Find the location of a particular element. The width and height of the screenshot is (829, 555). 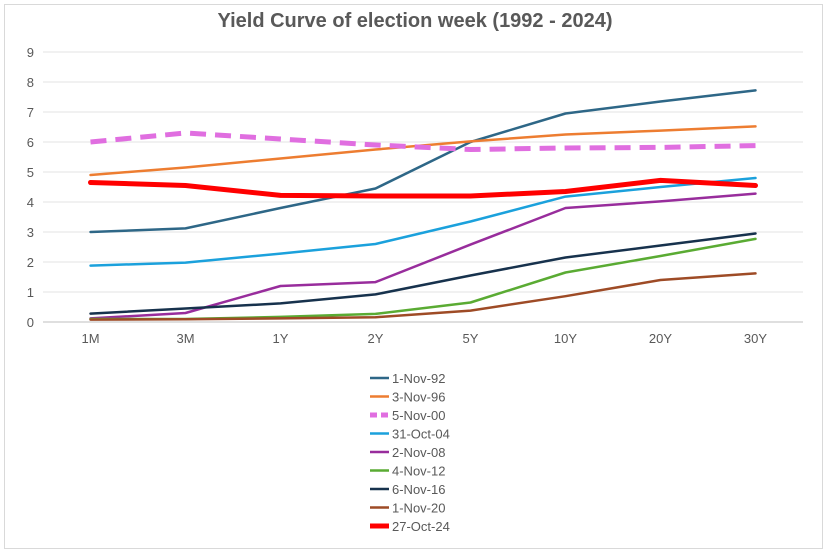

legend-label: 27-Oct-24 is located at coordinates (421, 526).